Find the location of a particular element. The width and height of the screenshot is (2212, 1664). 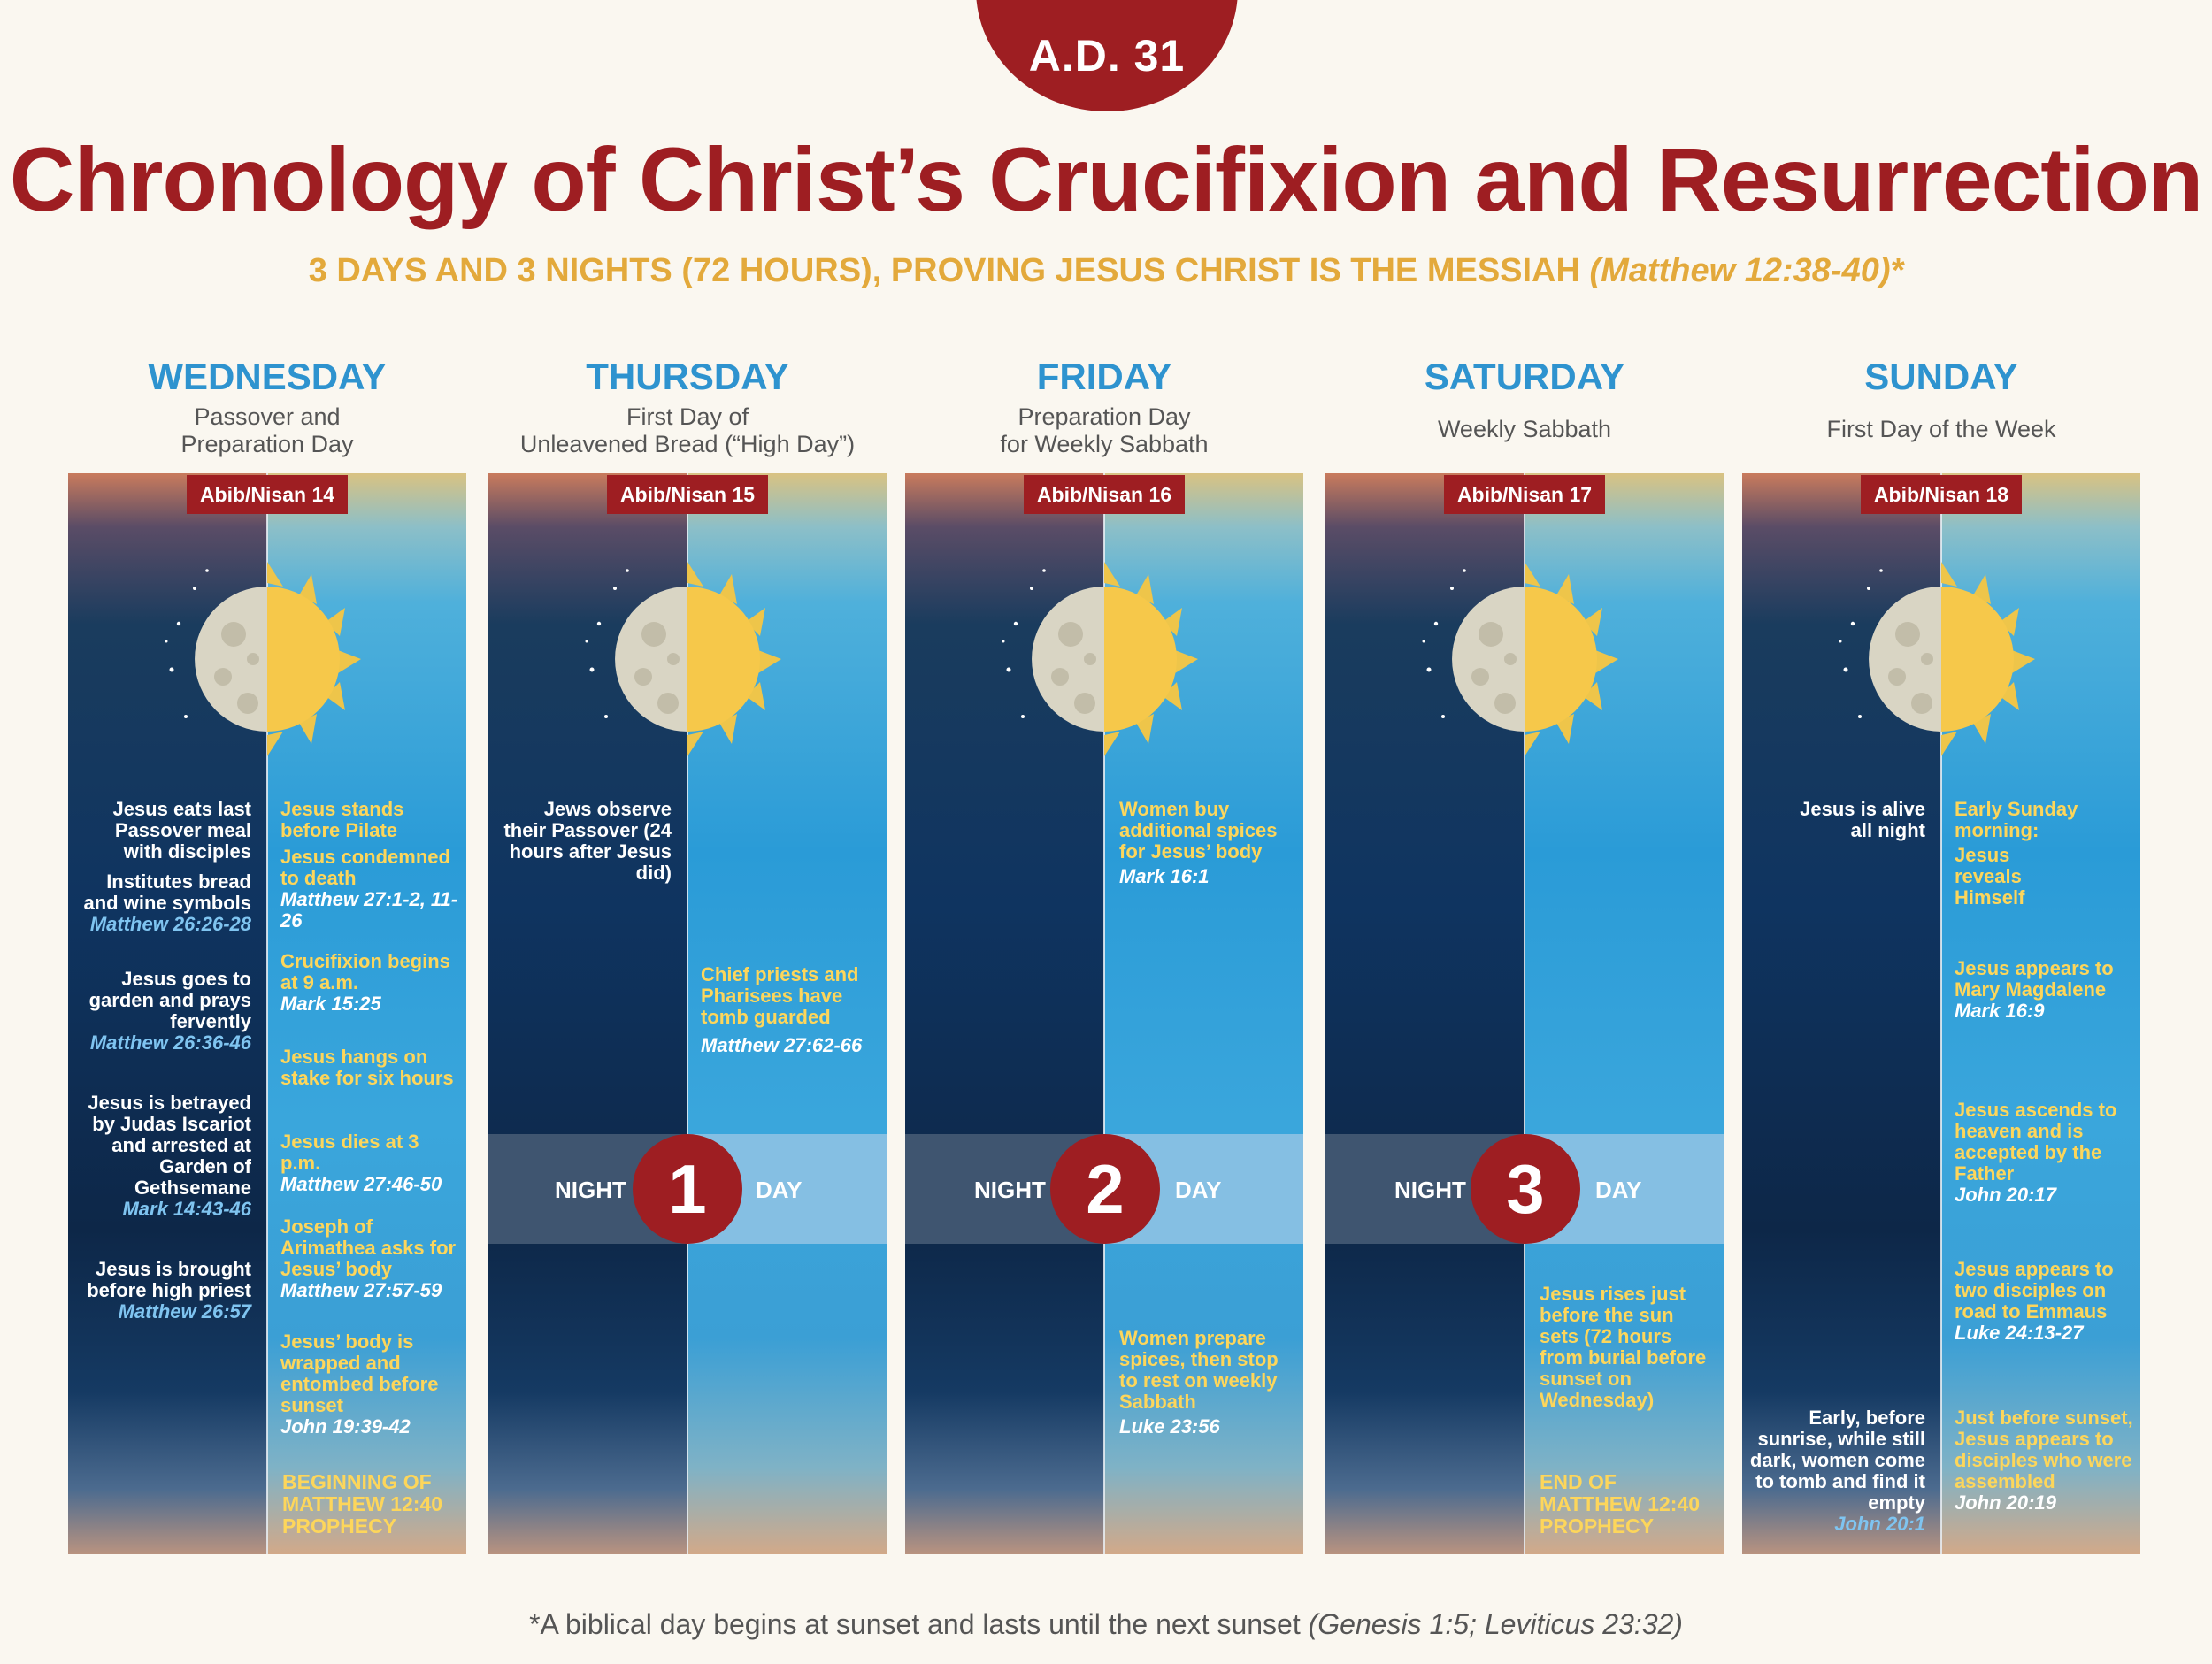

nisan-date-label: Abib/Nisan 18 is located at coordinates (1942, 494).